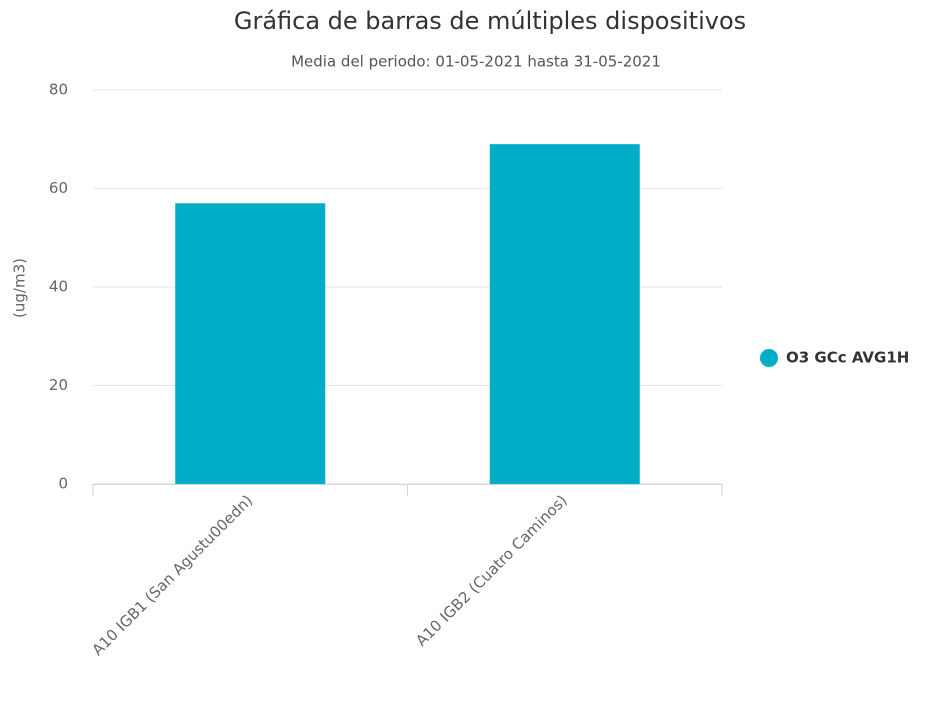  I want to click on legend-label: O3 GCc AVG1H, so click(847, 358).